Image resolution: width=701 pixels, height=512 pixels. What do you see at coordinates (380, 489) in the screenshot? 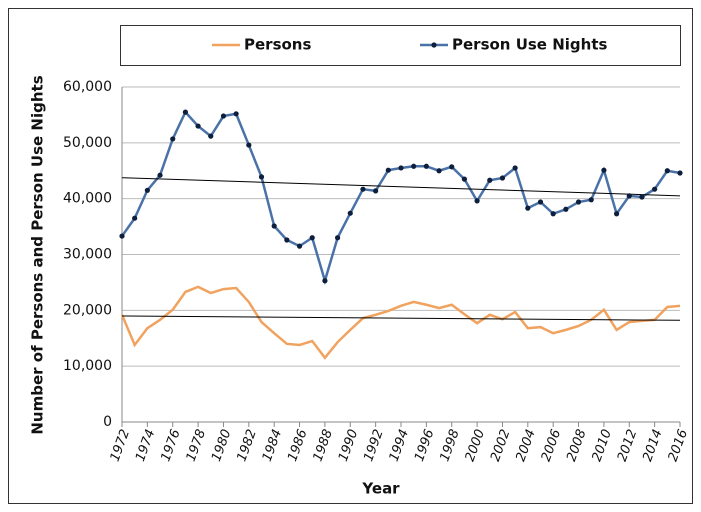
I see `x-axis-title: Year` at bounding box center [380, 489].